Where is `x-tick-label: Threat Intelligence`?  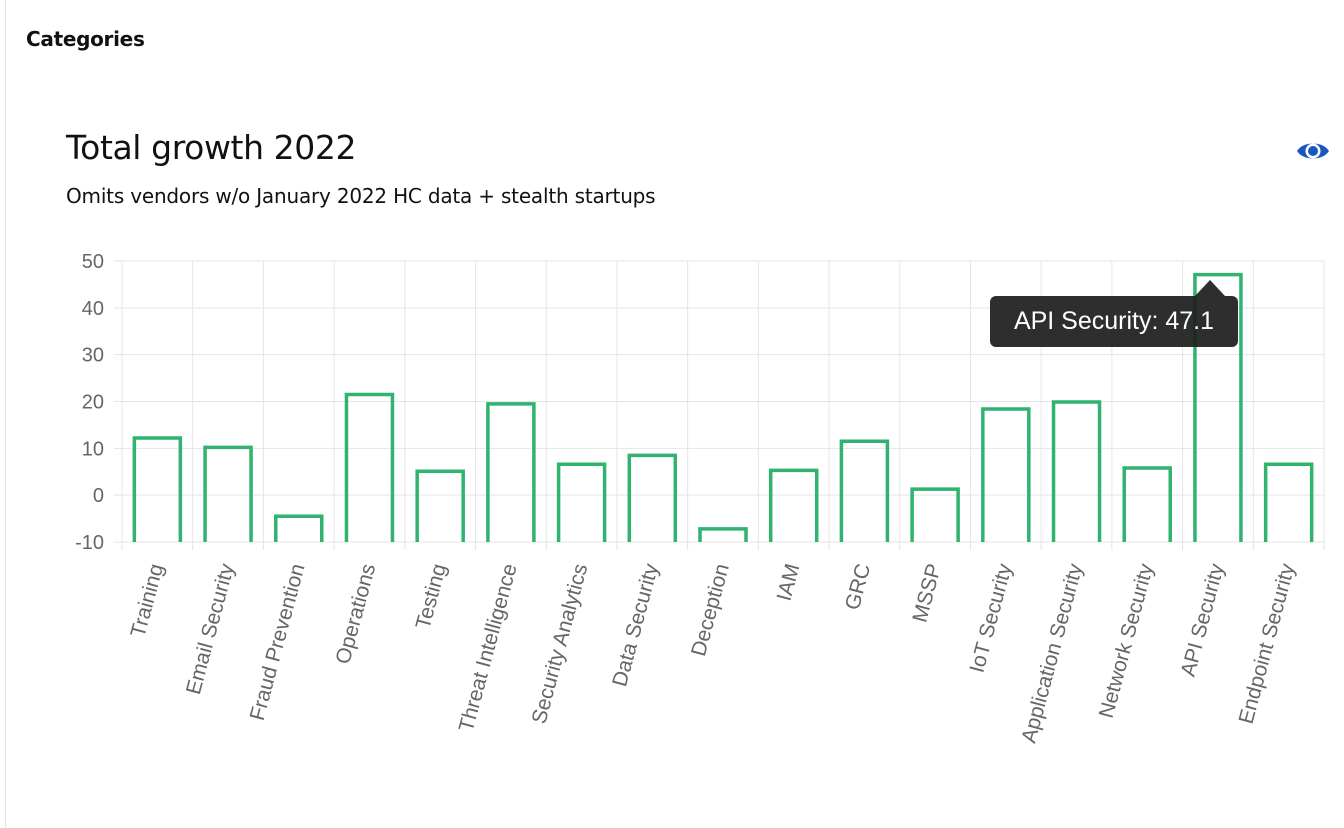 x-tick-label: Threat Intelligence is located at coordinates (488, 647).